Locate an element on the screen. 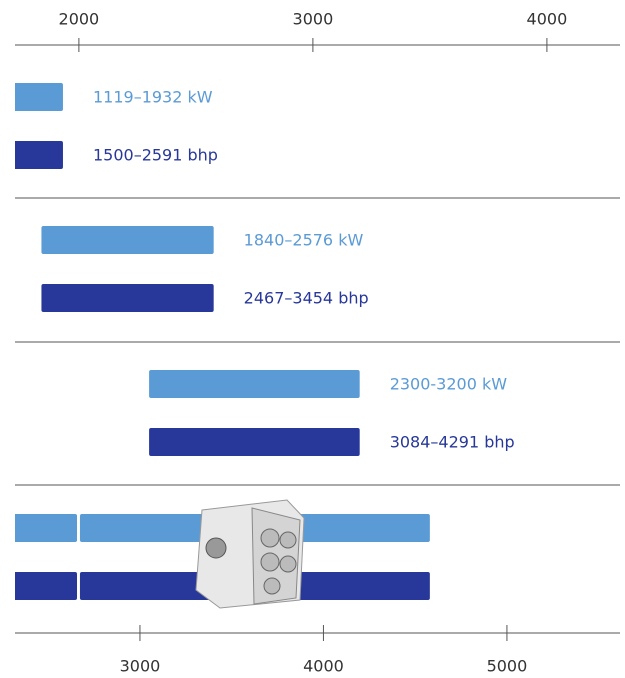  bhp-label: 1500–2591 bhp is located at coordinates (155, 155).